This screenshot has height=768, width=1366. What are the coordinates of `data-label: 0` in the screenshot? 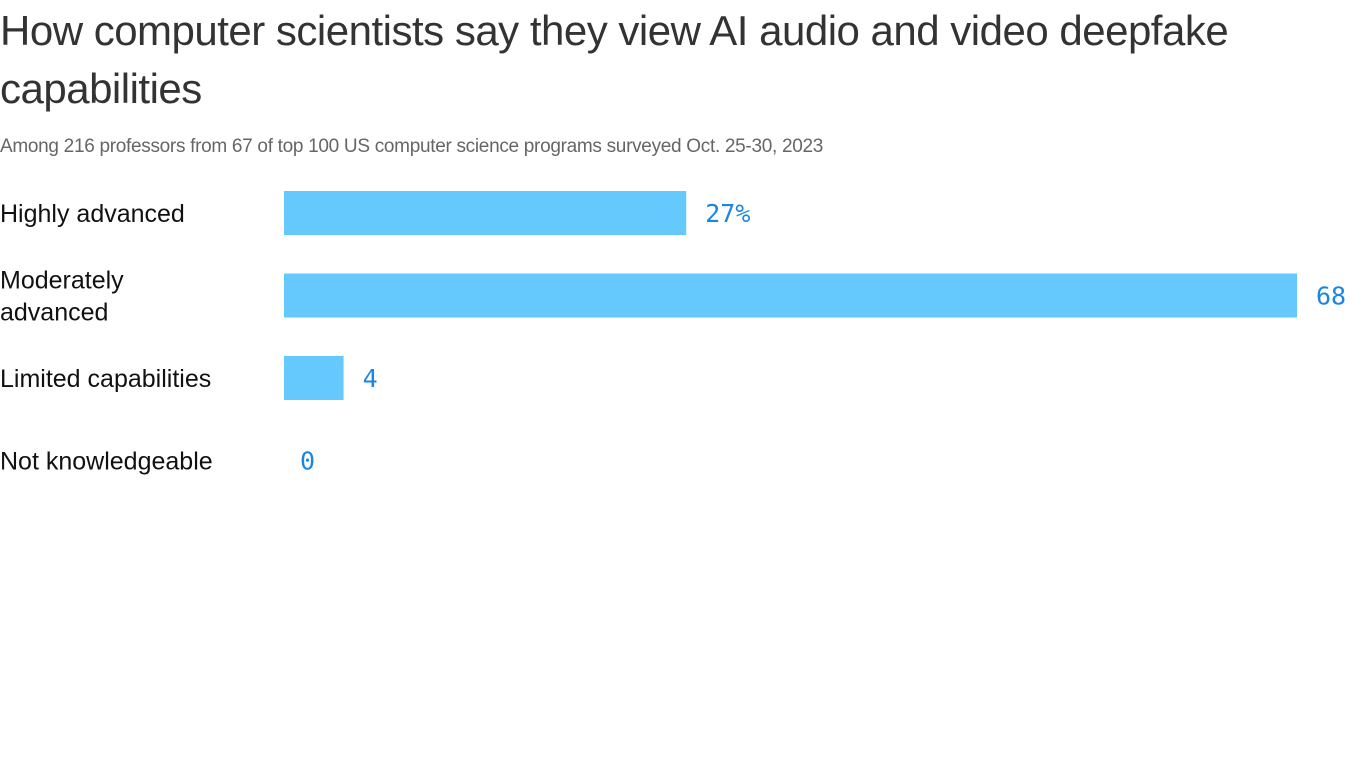 It's located at (307, 461).